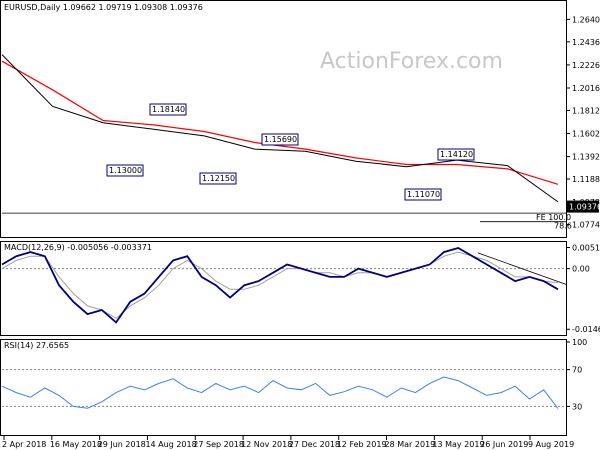  What do you see at coordinates (586, 134) in the screenshot?
I see `price-tick-label: 1.16020` at bounding box center [586, 134].